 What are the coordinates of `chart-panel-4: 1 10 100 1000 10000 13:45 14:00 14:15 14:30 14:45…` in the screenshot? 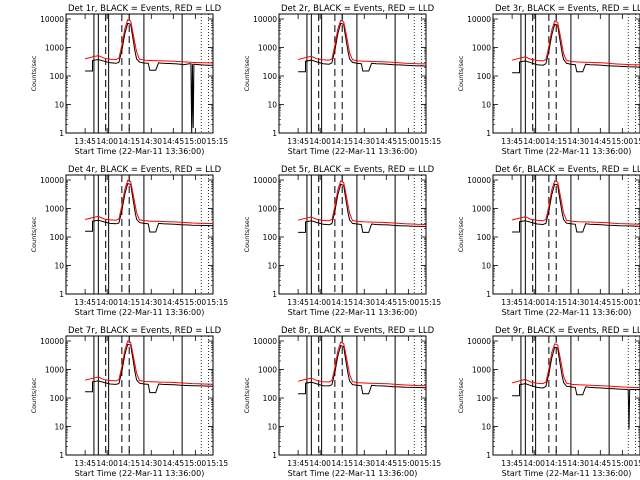 It's located at (129, 241).